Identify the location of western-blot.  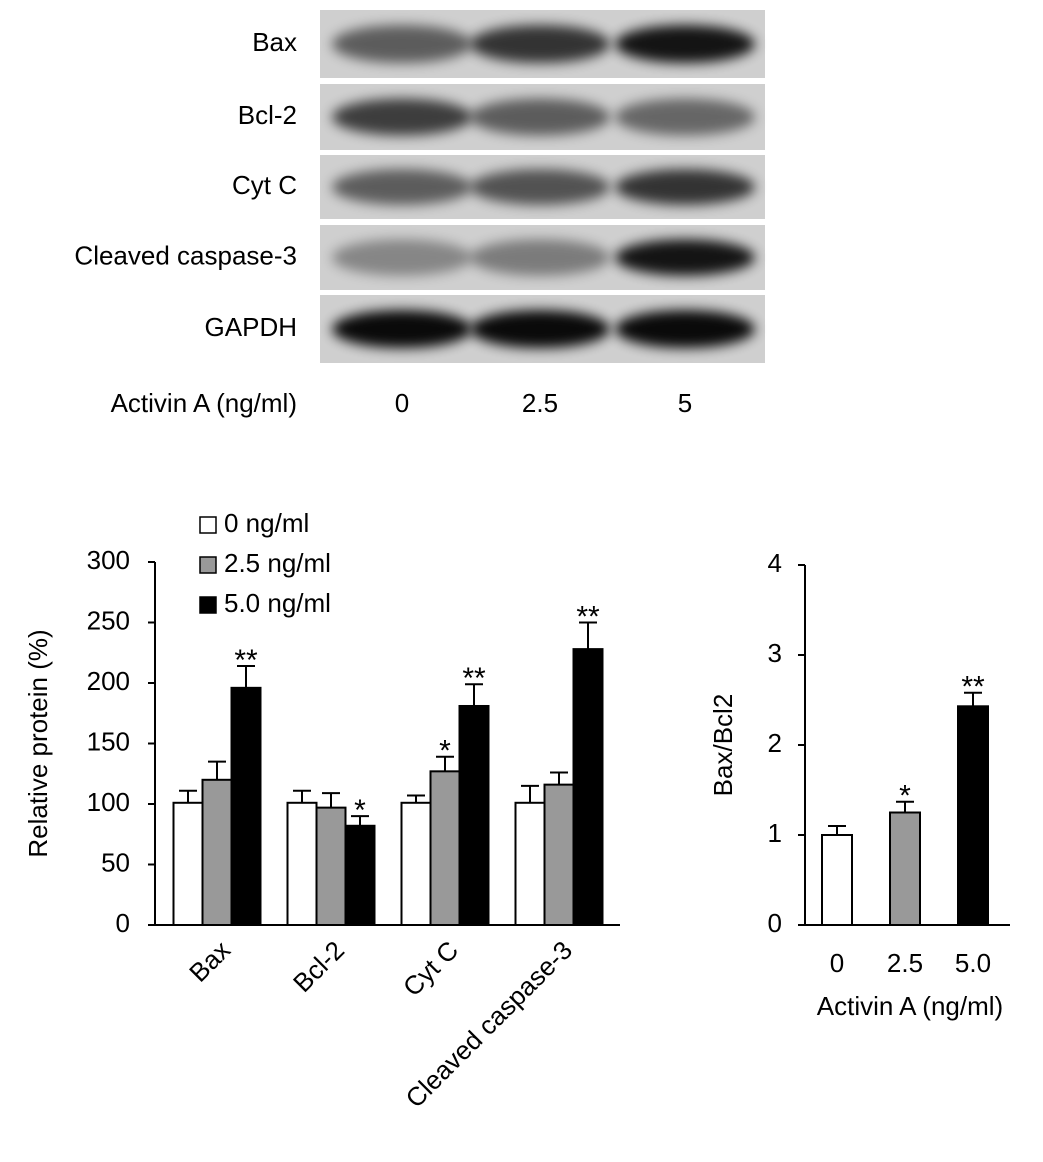
(542, 186).